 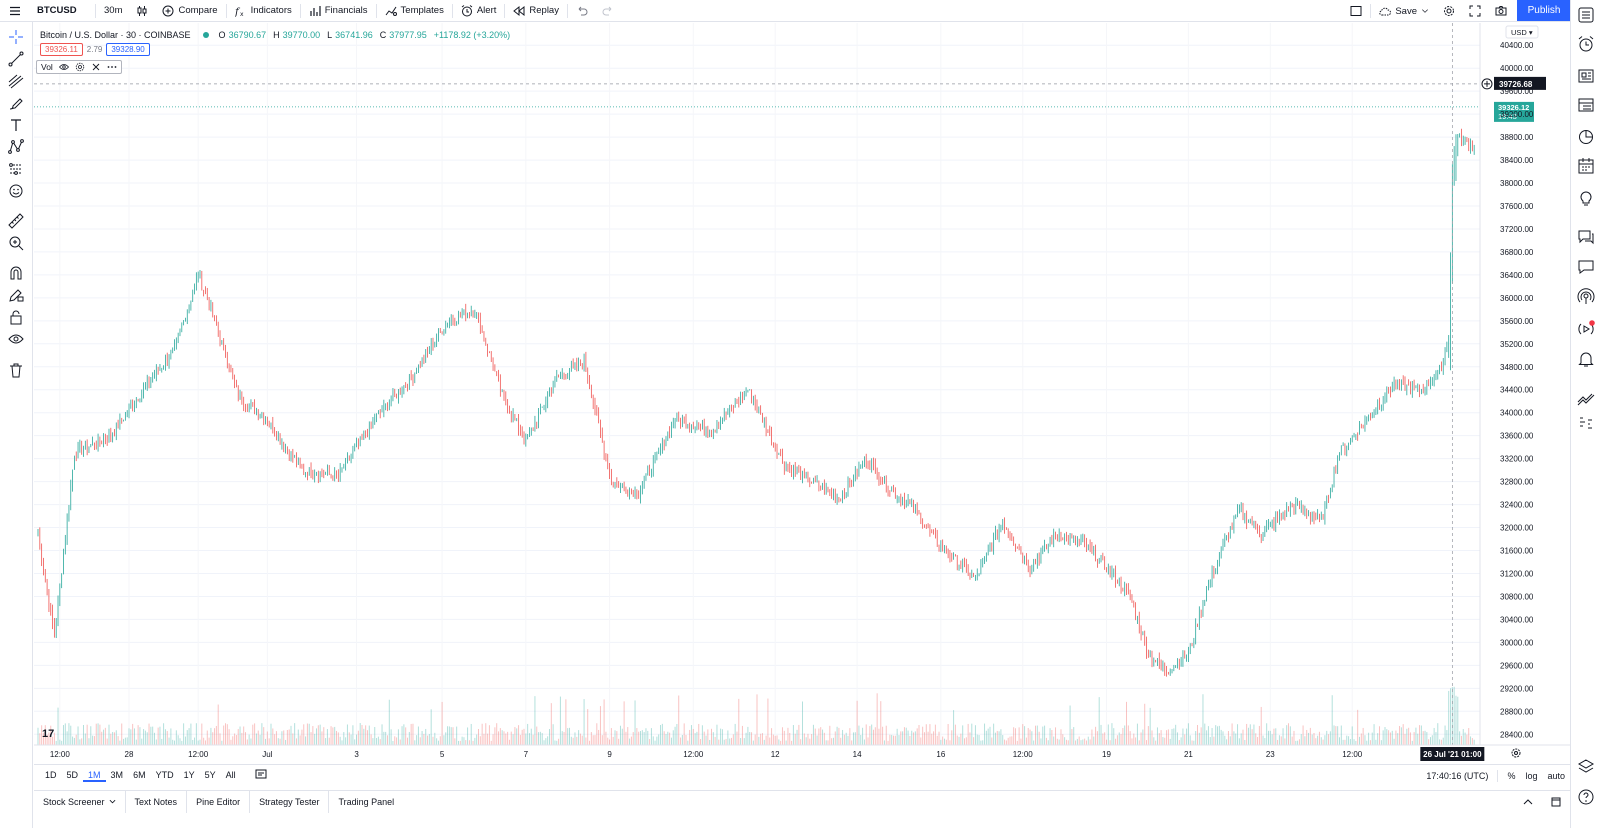 I want to click on symbol-search-button: BTCUSD, so click(x=62, y=11).